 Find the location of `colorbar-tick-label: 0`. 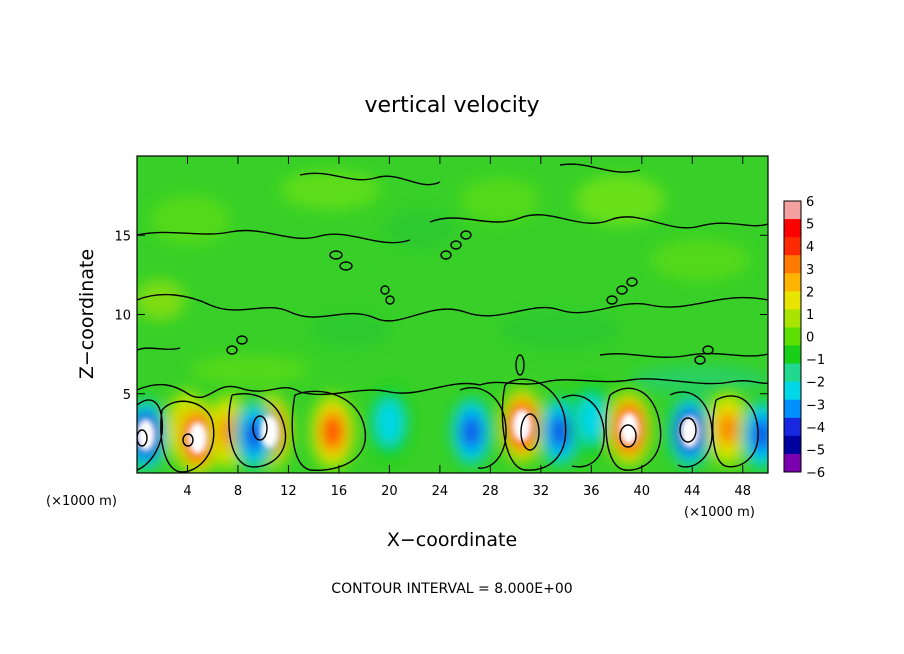

colorbar-tick-label: 0 is located at coordinates (810, 338).